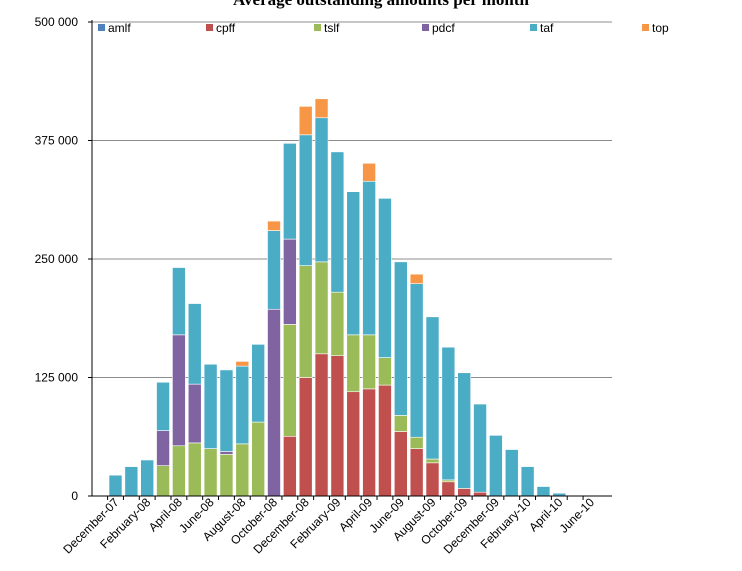 This screenshot has height=571, width=742. Describe the element at coordinates (577, 515) in the screenshot. I see `x-tick-label: June-10` at that location.